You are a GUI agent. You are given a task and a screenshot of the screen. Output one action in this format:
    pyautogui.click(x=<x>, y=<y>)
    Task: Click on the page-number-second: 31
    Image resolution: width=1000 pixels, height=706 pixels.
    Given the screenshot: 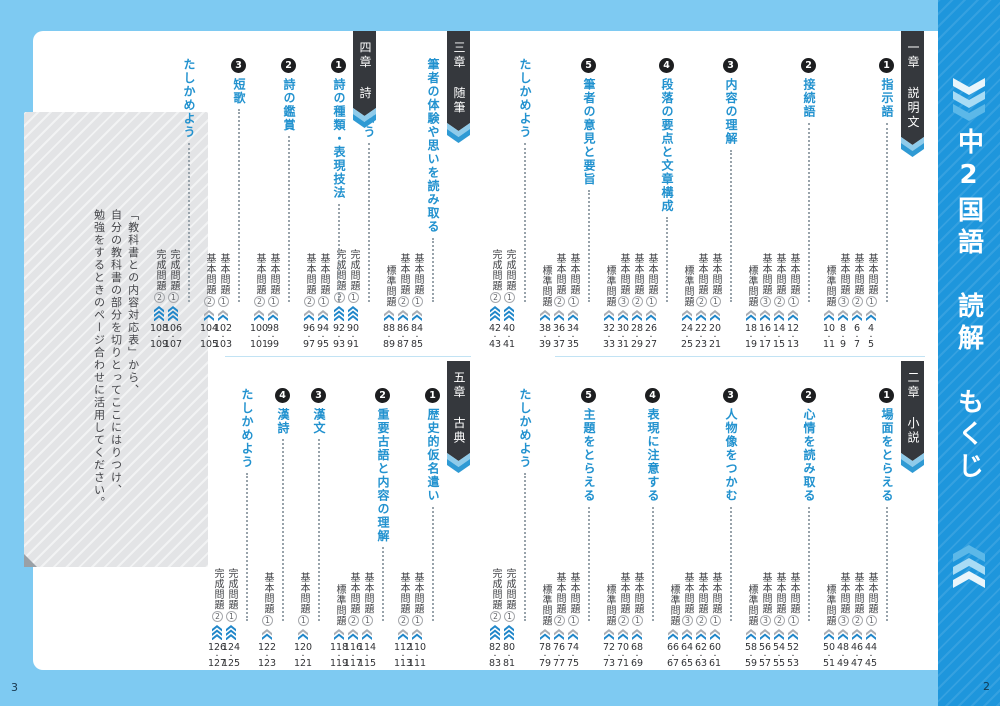 What is the action you would take?
    pyautogui.click(x=623, y=344)
    